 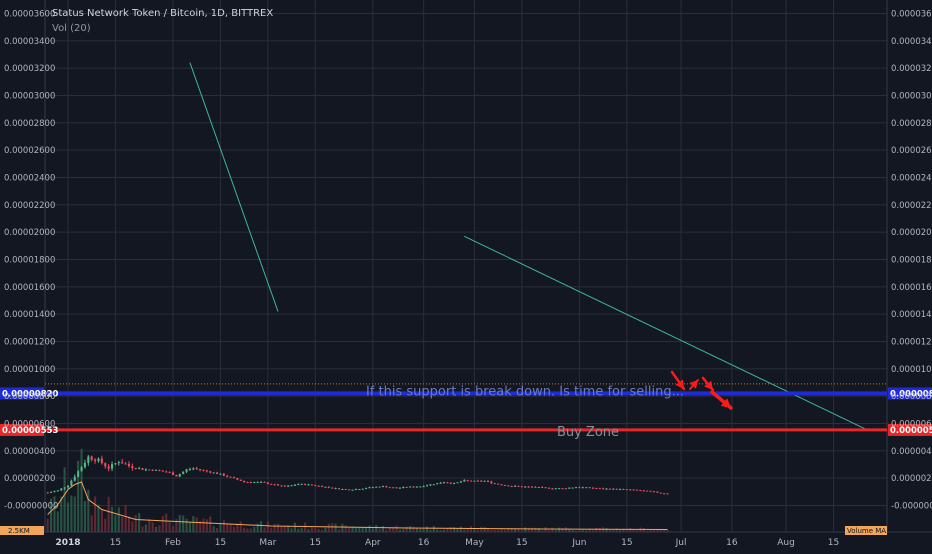 I want to click on left-axis-tick-label: 0.00003600, so click(x=29, y=15).